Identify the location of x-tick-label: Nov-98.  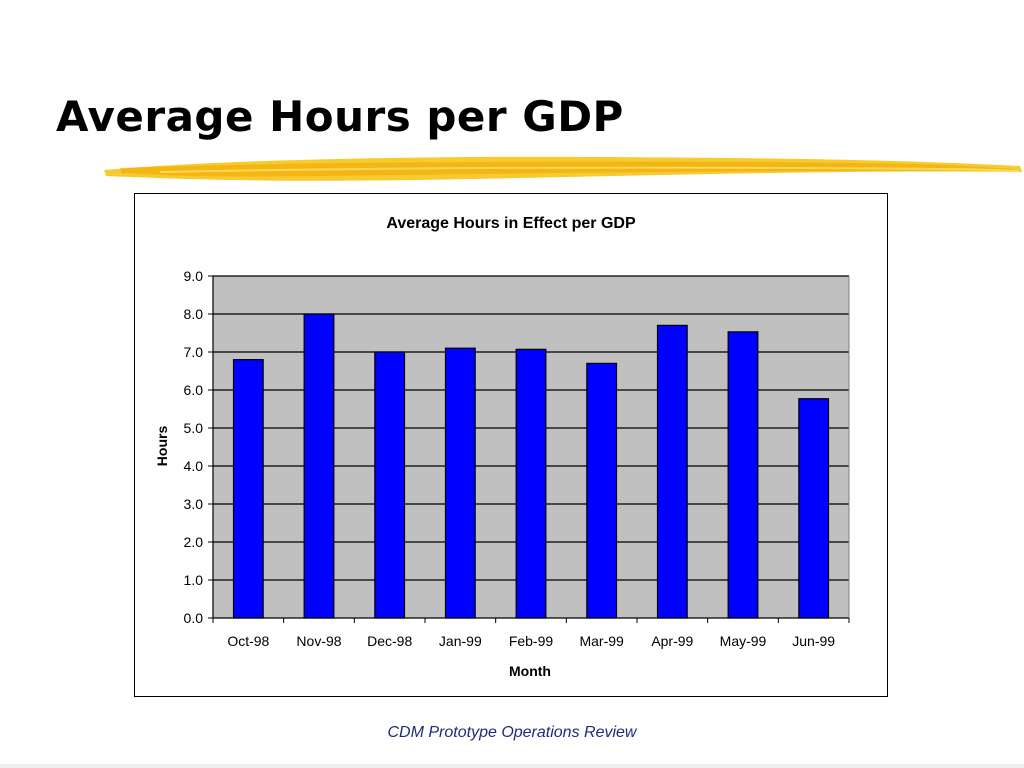
(318, 641).